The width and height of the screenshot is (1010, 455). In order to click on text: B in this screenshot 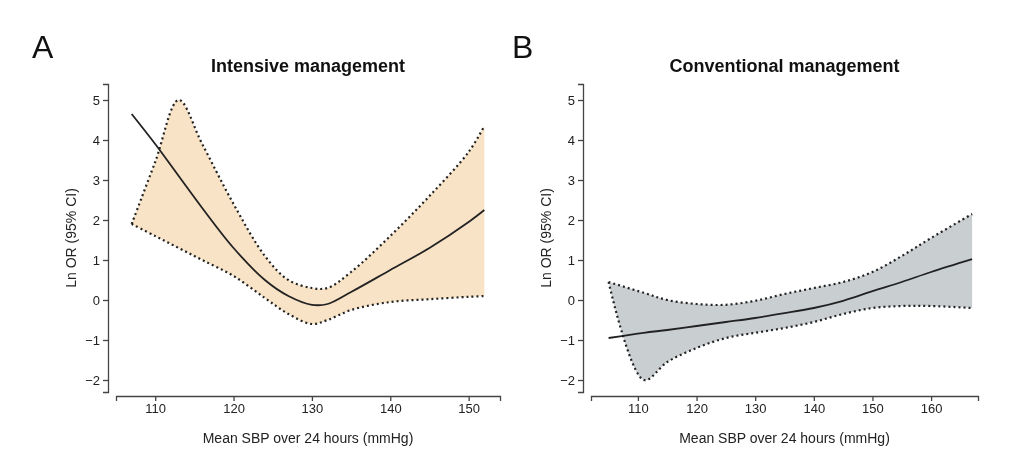, I will do `click(523, 47)`.